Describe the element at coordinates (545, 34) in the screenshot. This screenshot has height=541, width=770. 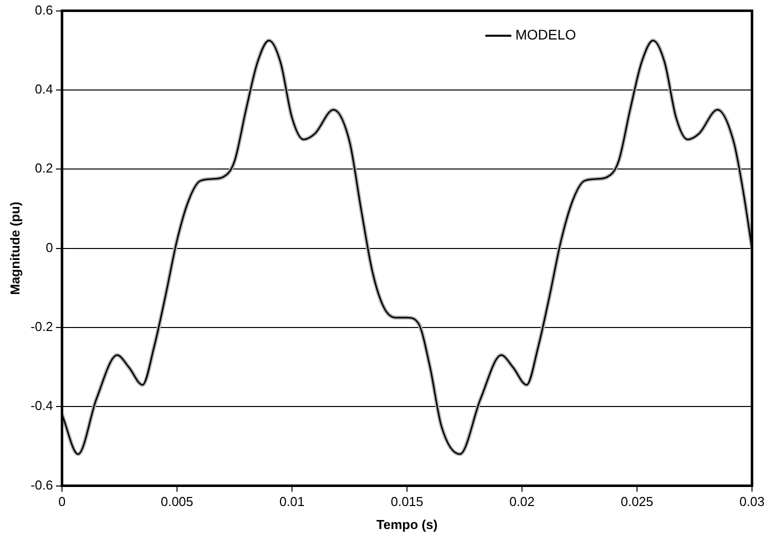
I see `legend-label: MODELO` at that location.